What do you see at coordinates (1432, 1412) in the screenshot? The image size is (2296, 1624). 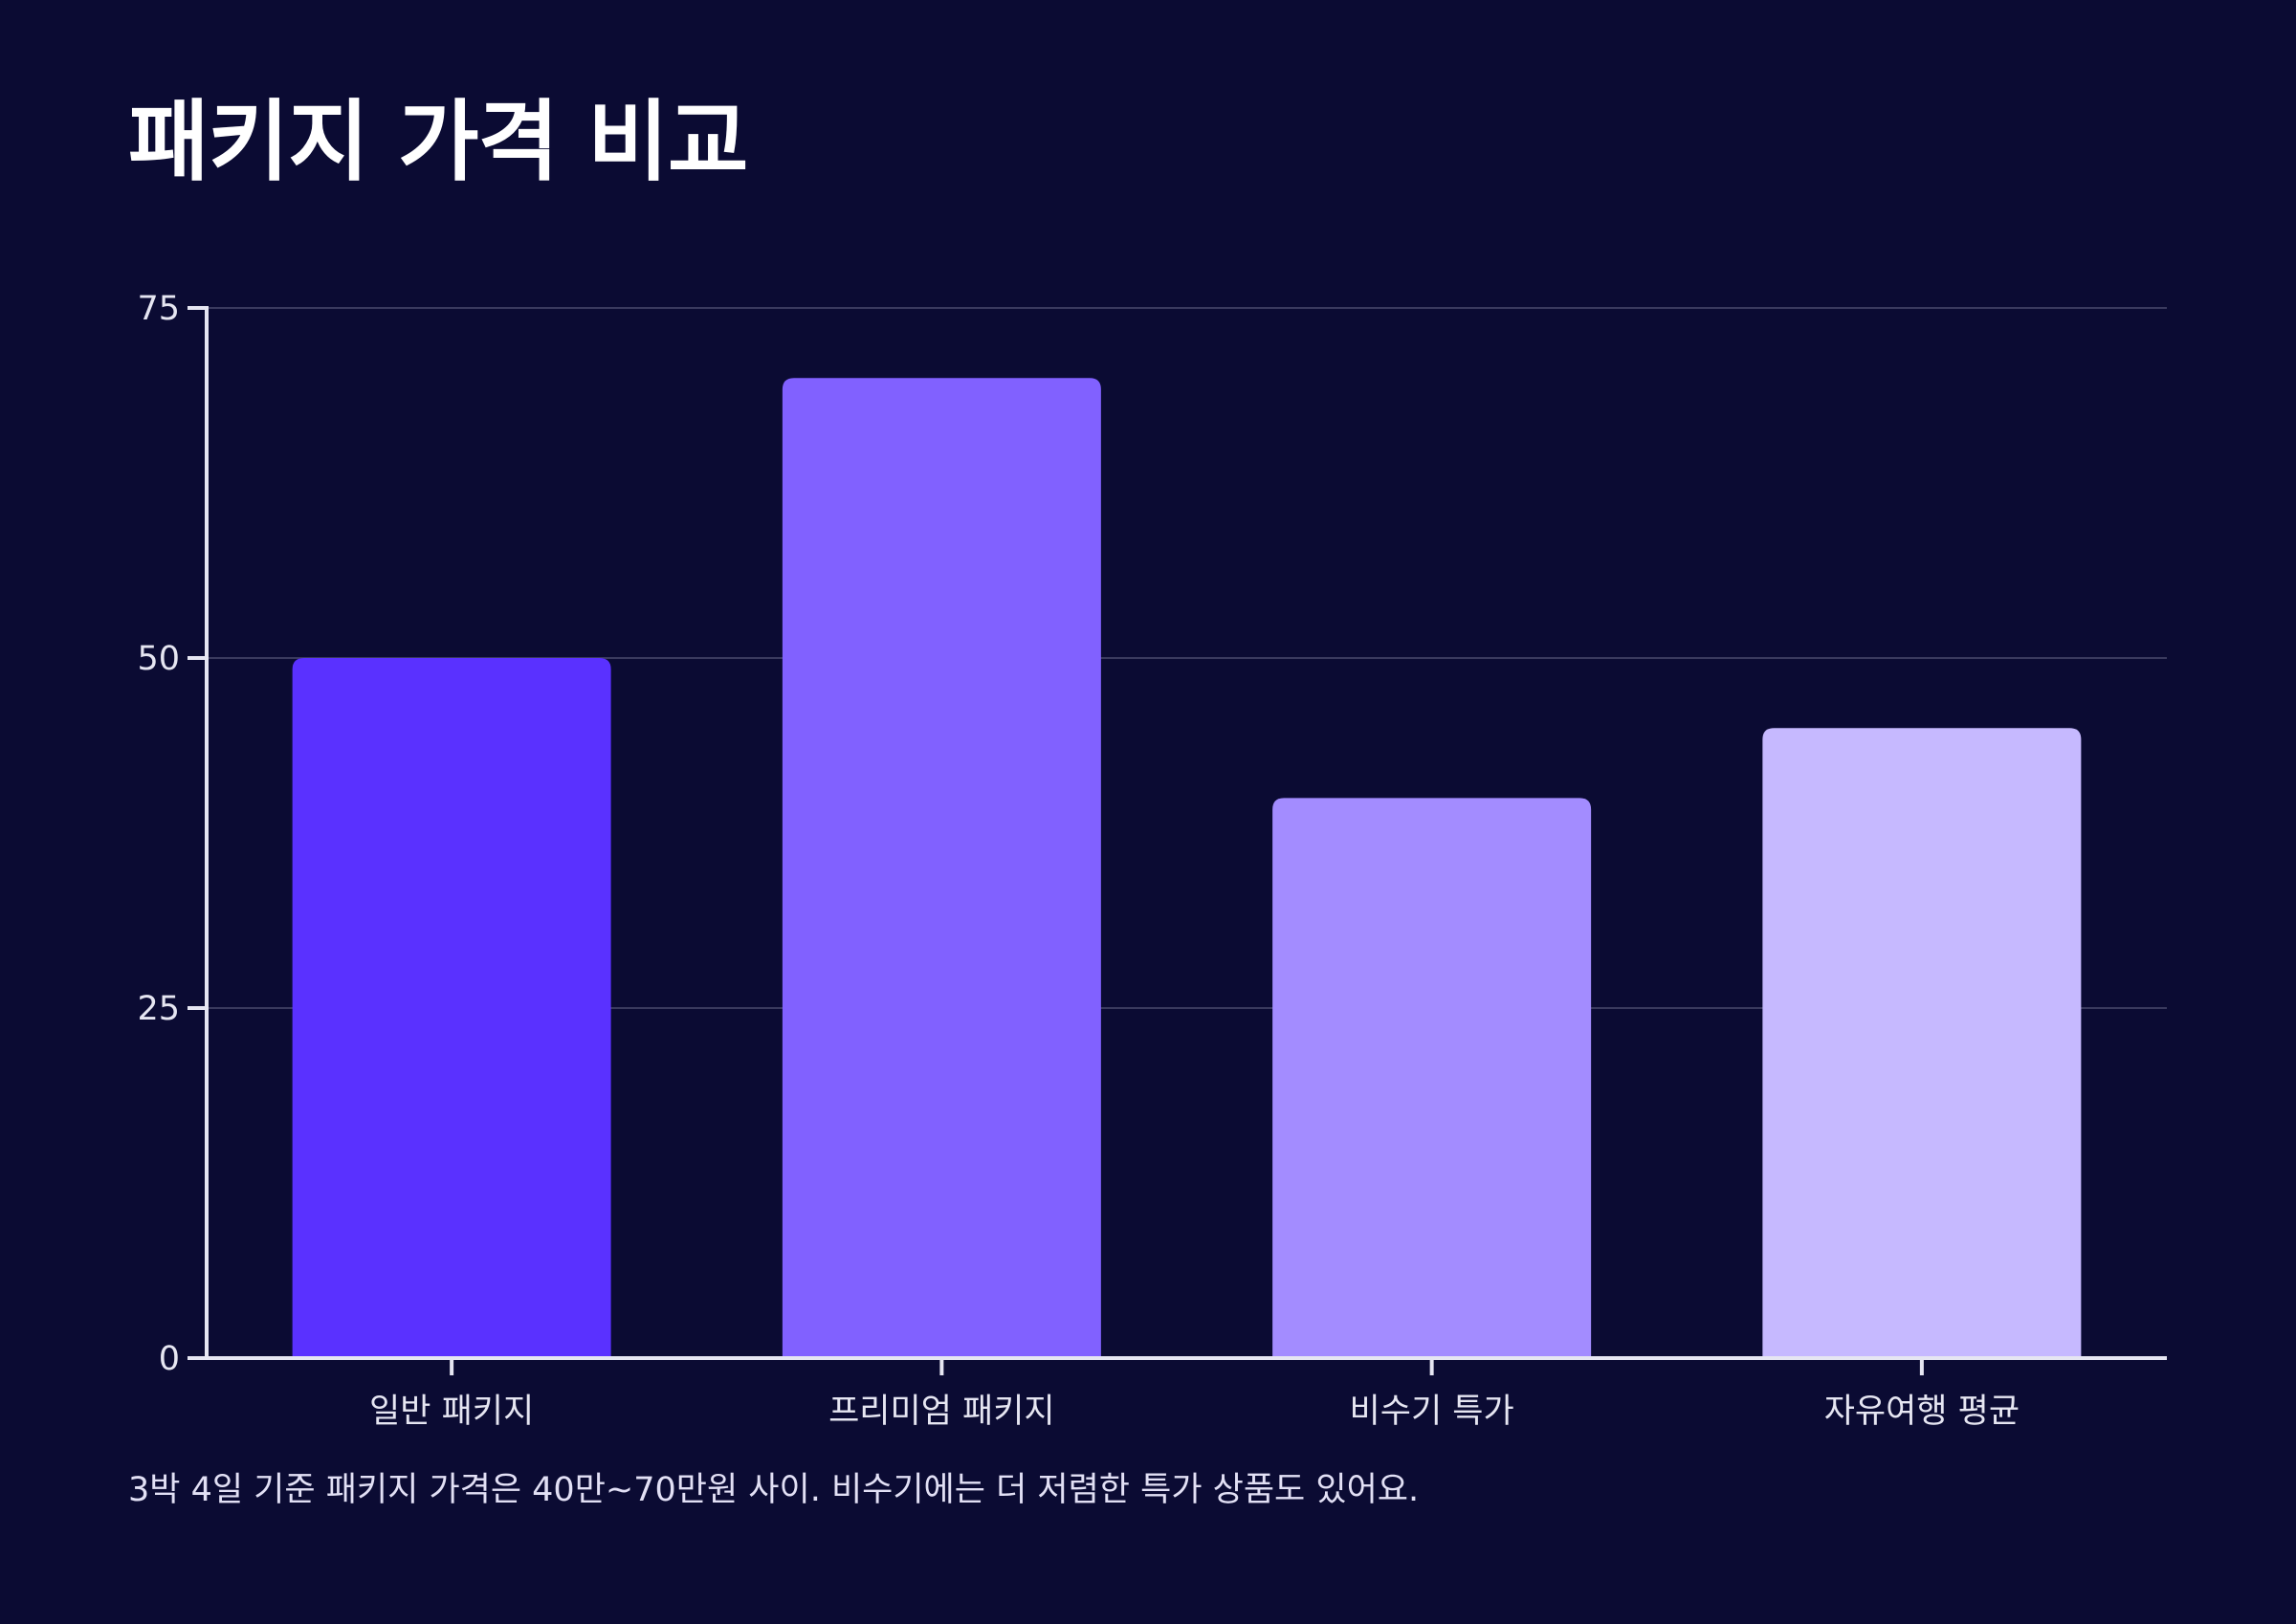 I see `x-tick-label: 비수기 특가` at bounding box center [1432, 1412].